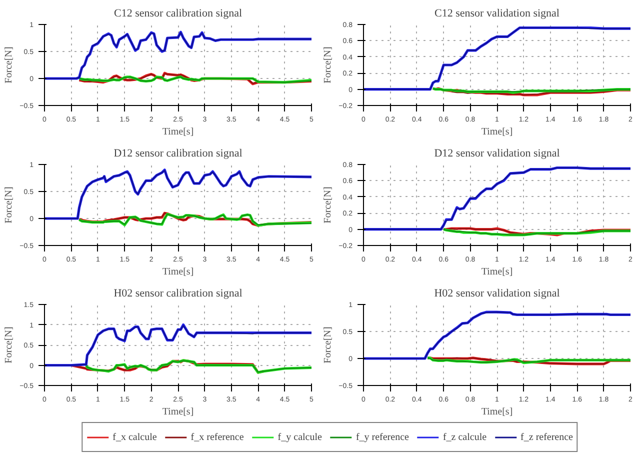  What do you see at coordinates (134, 437) in the screenshot?
I see `legend-label: f_x calcule` at bounding box center [134, 437].